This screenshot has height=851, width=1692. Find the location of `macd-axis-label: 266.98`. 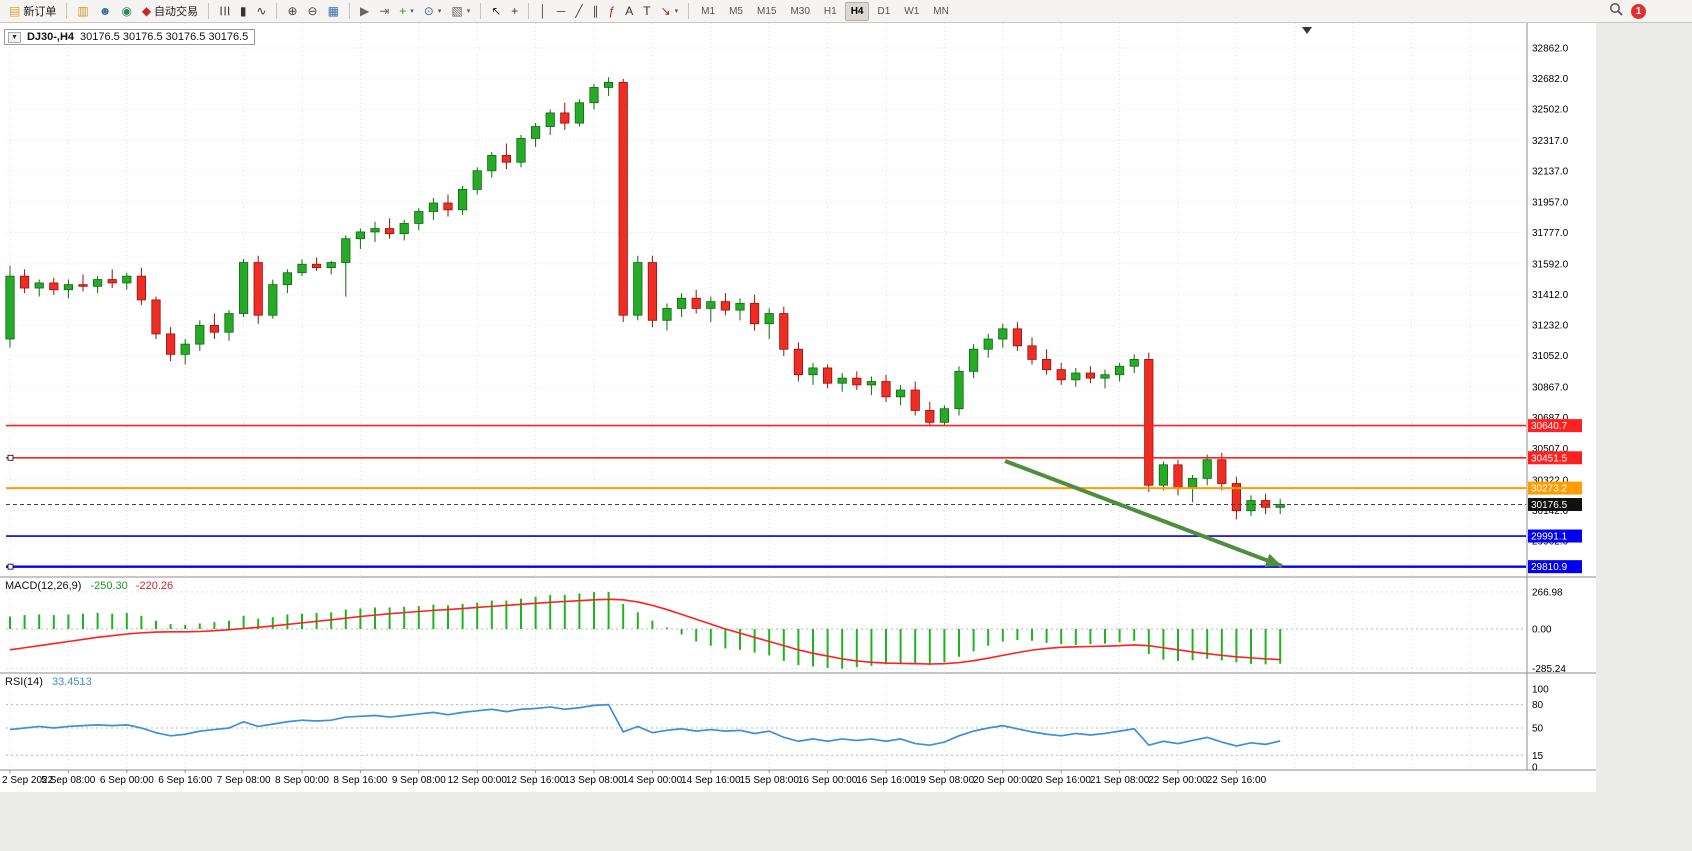

macd-axis-label: 266.98 is located at coordinates (1547, 592).